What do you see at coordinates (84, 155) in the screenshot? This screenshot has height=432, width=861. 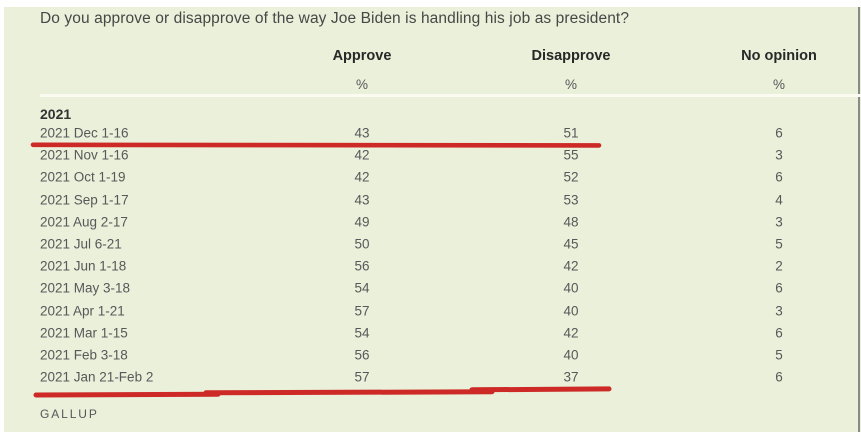 I see `row-date: 2021 Nov 1-16` at bounding box center [84, 155].